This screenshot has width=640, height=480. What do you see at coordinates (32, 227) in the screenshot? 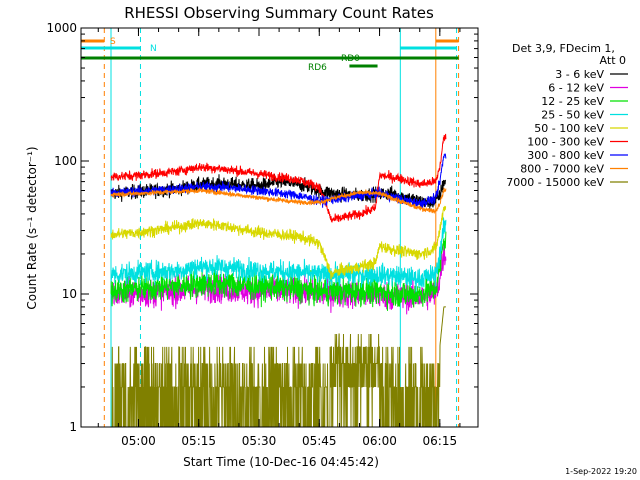
I see `y-axis-label: Count Rate (s⁻¹ detector⁻¹)` at bounding box center [32, 227].